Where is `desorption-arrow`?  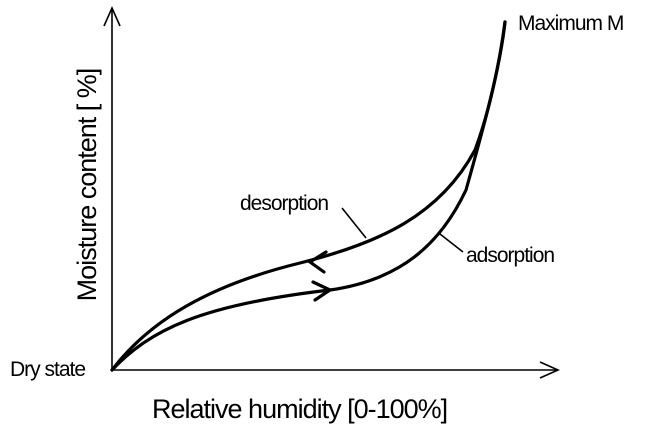
desorption-arrow is located at coordinates (317, 262).